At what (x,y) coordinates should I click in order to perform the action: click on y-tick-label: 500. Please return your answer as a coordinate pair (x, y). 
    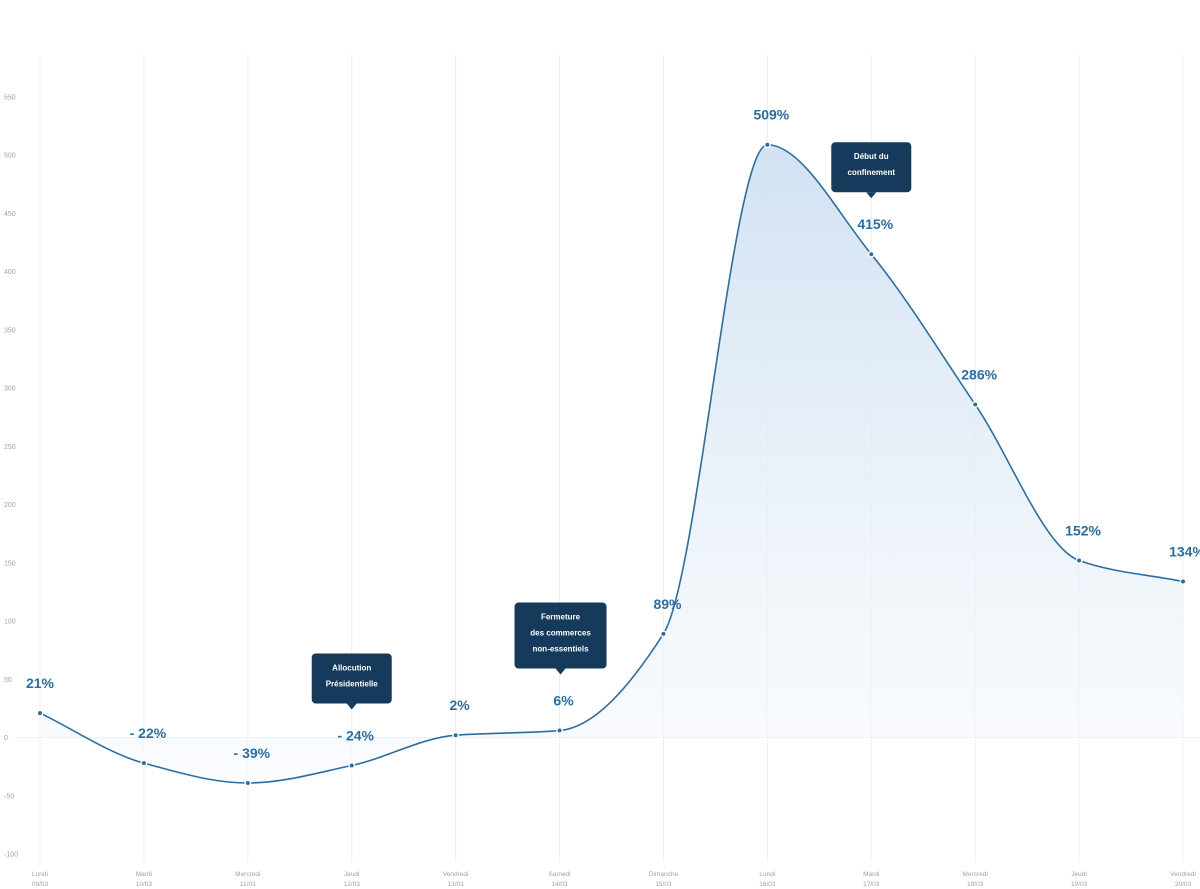
    Looking at the image, I should click on (10, 156).